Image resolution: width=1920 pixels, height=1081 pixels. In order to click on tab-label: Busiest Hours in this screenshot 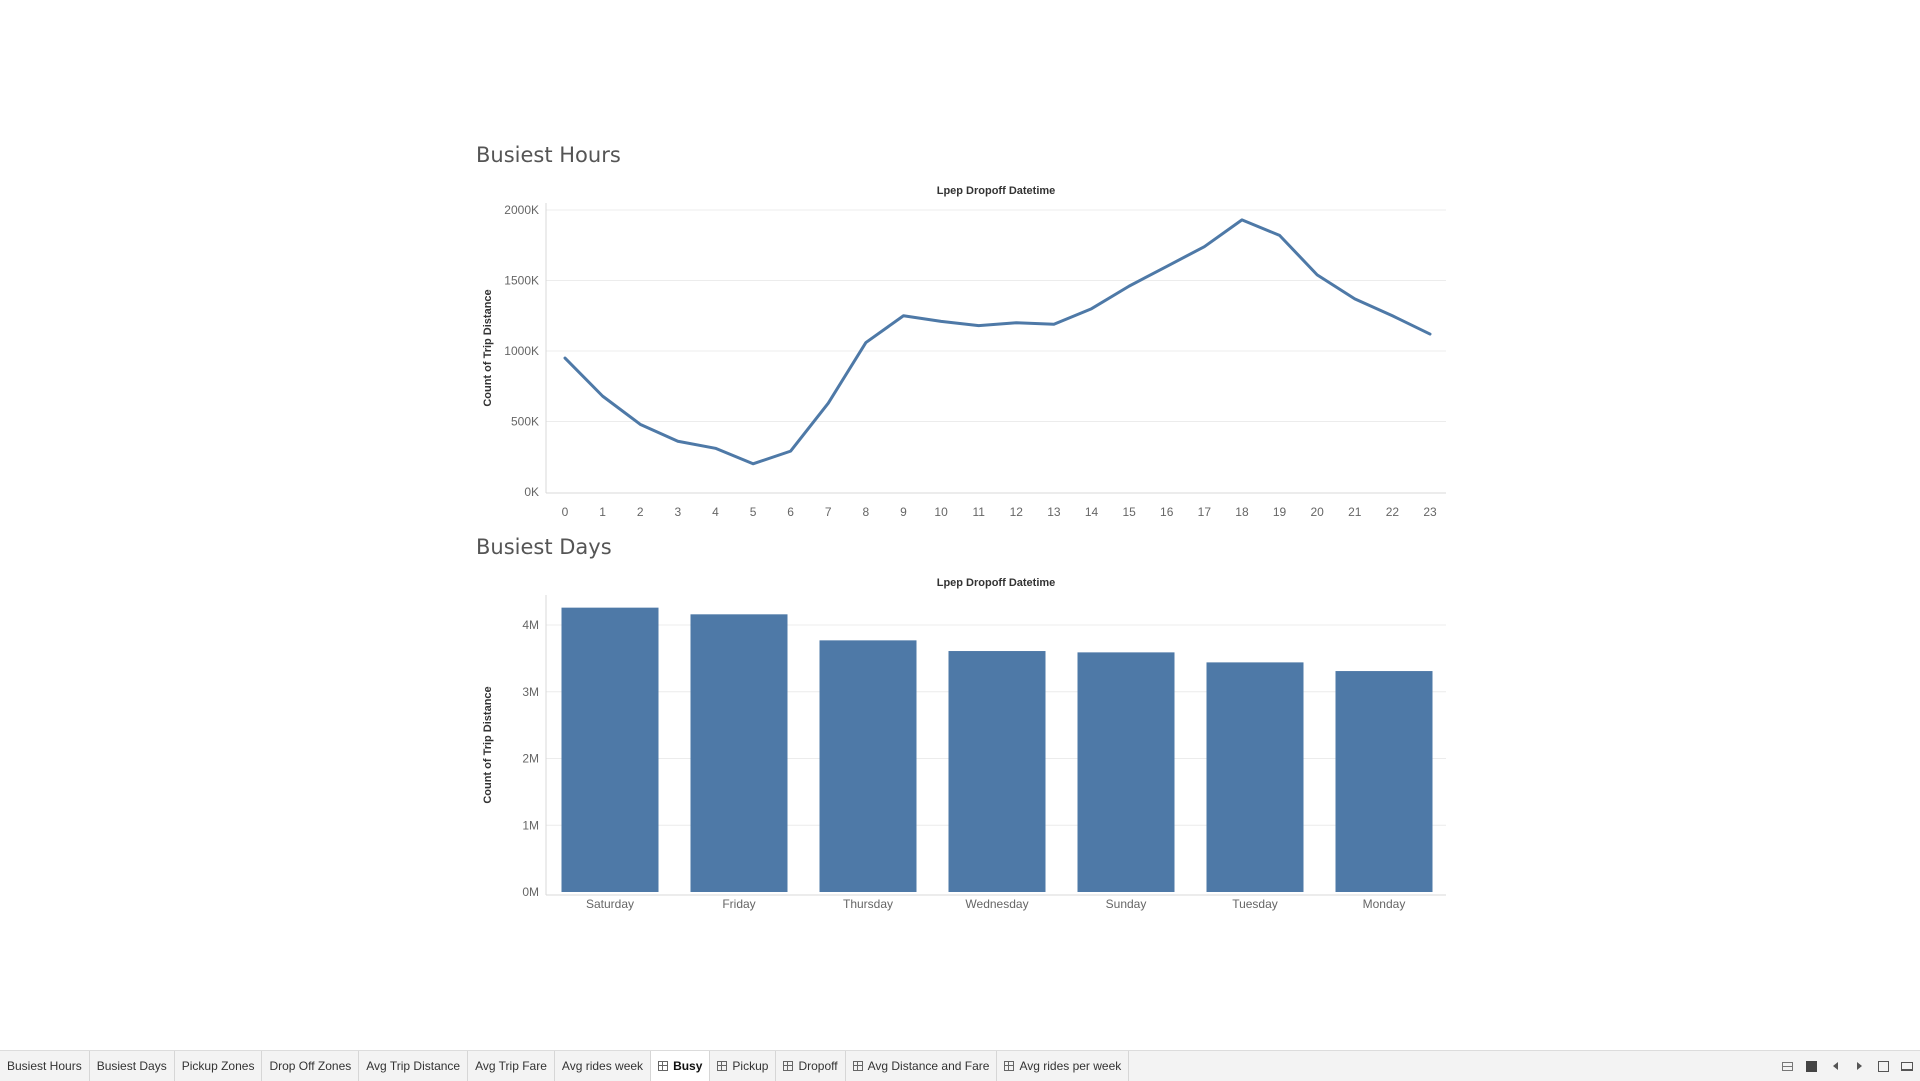, I will do `click(44, 1066)`.